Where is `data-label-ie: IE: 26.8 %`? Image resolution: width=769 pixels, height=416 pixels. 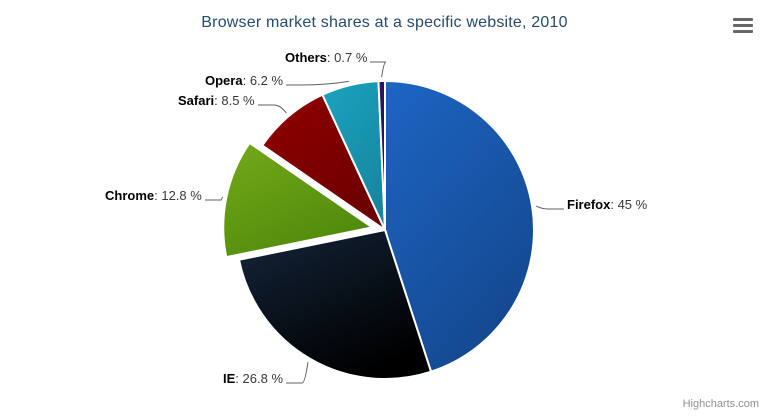 data-label-ie: IE: 26.8 % is located at coordinates (253, 378).